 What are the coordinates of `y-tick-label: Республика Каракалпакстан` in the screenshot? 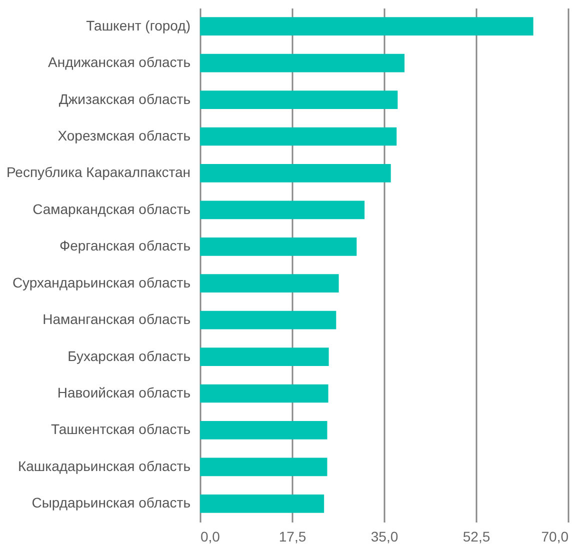 It's located at (98, 172).